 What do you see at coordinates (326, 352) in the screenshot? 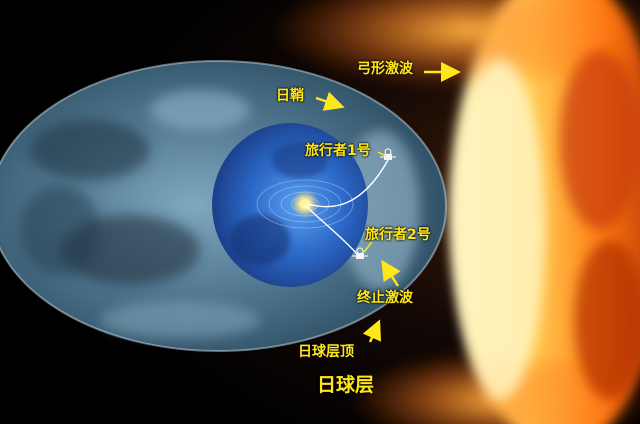
I see `heliopause-label: 日球层顶` at bounding box center [326, 352].